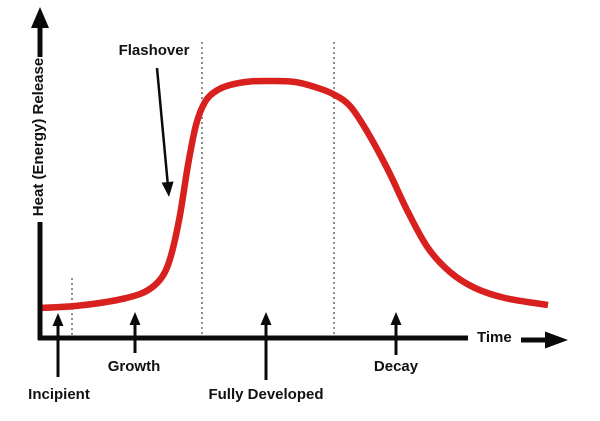 This screenshot has width=600, height=421. I want to click on time-arrow-head, so click(556, 340).